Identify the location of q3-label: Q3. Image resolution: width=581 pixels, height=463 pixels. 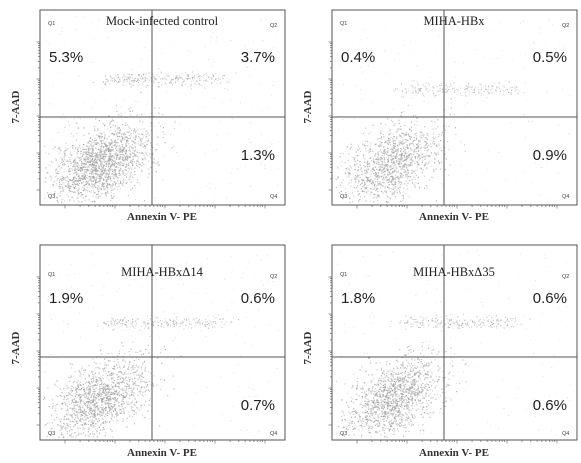
(51, 197).